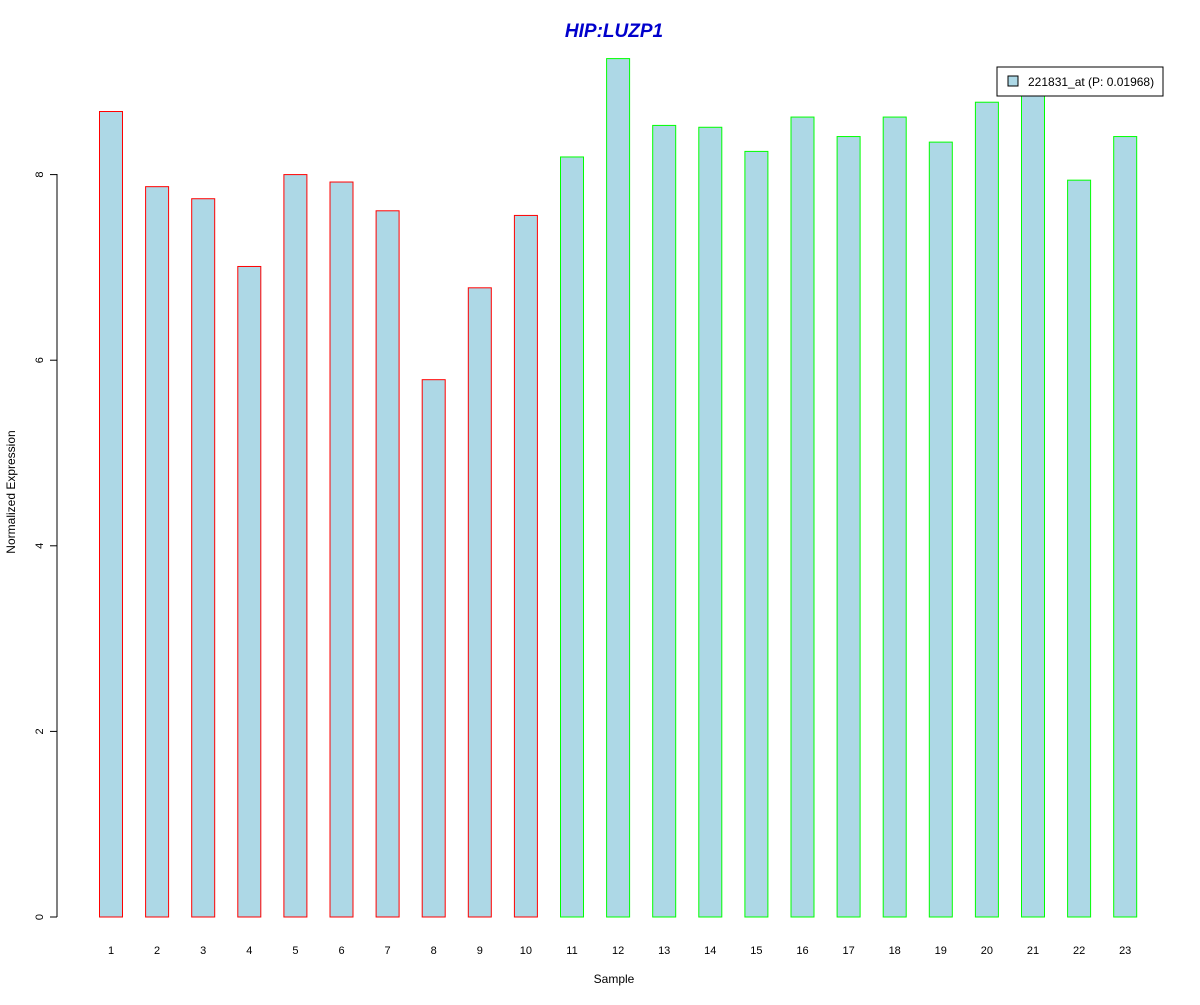 The width and height of the screenshot is (1200, 1005). Describe the element at coordinates (802, 951) in the screenshot. I see `x-tick-label: 16` at that location.